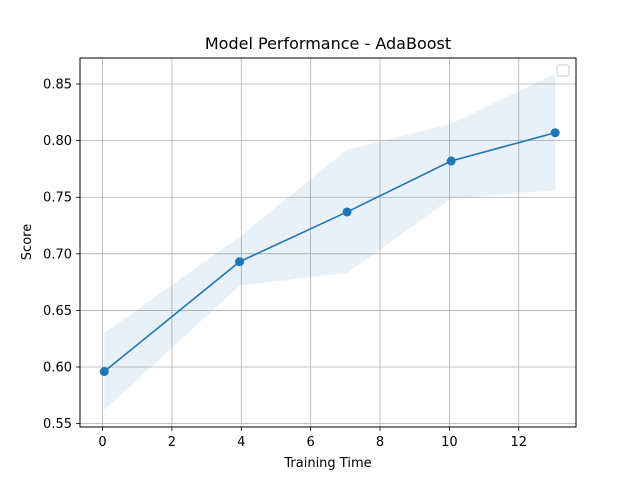 The image size is (640, 480). What do you see at coordinates (449, 442) in the screenshot?
I see `x-tick-label: 10` at bounding box center [449, 442].